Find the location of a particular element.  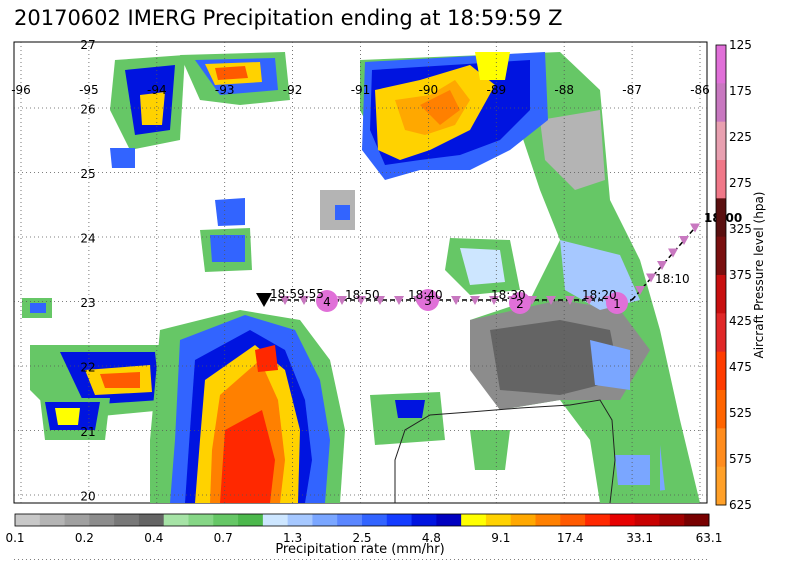

precip-tick-label: 17.4 is located at coordinates (570, 538).